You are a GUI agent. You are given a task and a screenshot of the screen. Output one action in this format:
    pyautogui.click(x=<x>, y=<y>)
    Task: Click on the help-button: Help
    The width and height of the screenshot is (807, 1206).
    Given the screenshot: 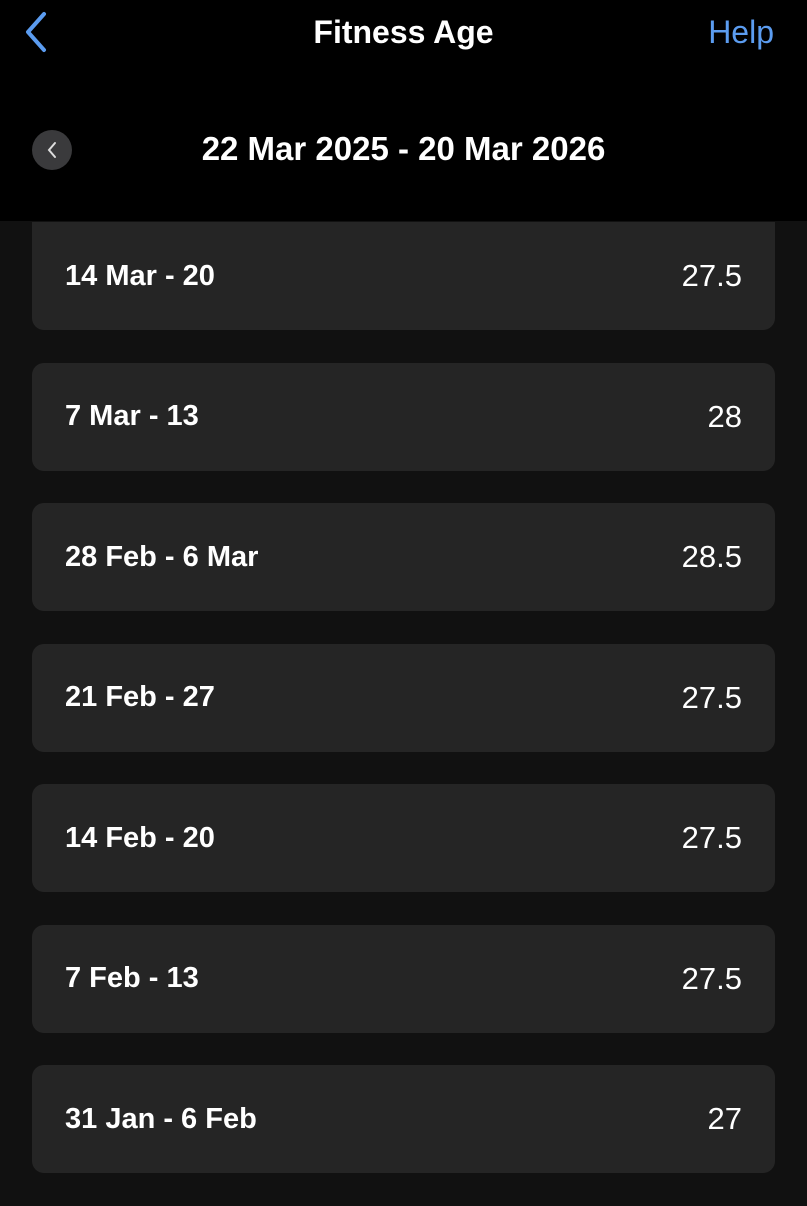 What is the action you would take?
    pyautogui.click(x=741, y=32)
    